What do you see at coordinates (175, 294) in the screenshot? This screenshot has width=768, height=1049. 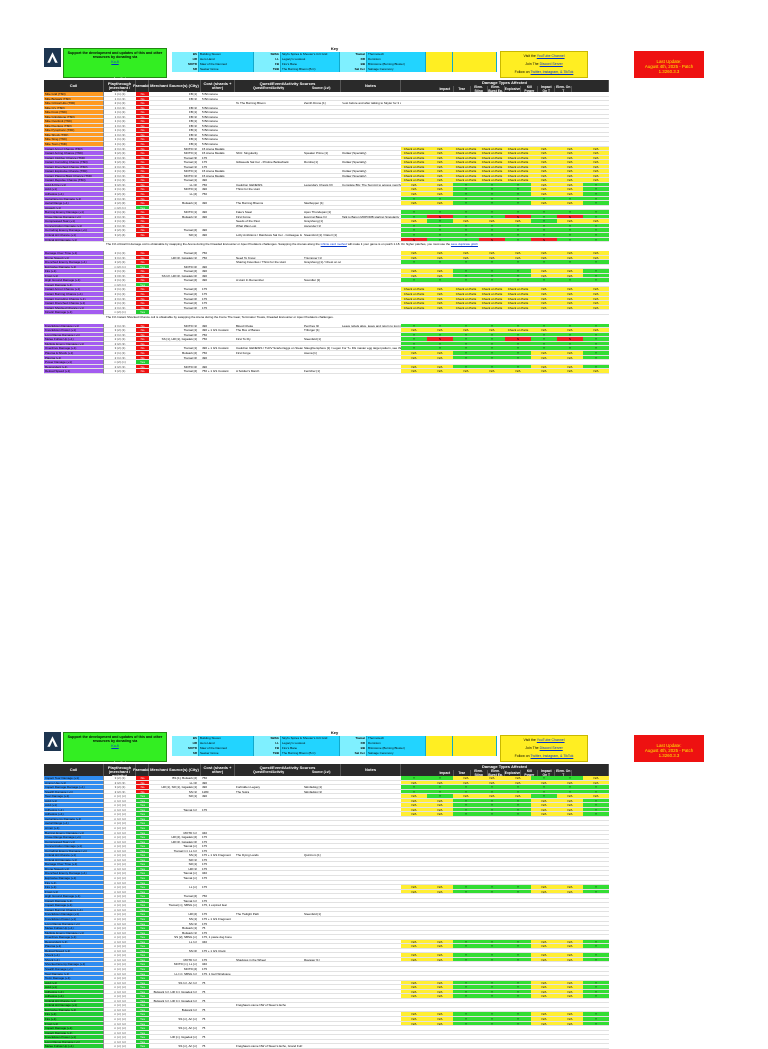 I see `merchant-source: Tiamat [2]` at bounding box center [175, 294].